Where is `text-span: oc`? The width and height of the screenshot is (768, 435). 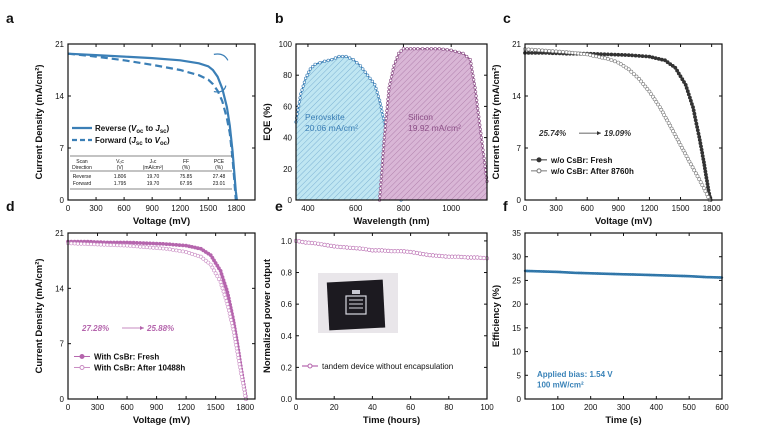
text-span: oc is located at coordinates (140, 132).